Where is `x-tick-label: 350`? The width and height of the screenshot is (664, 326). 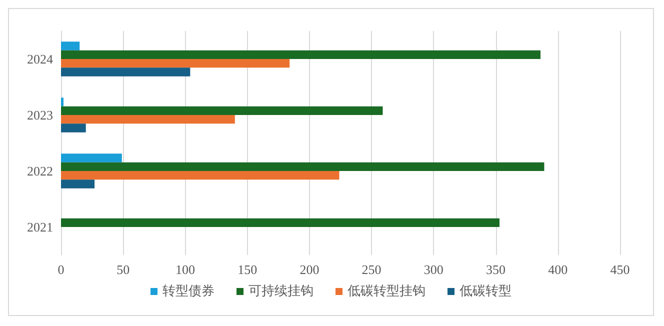
x-tick-label: 350 is located at coordinates (496, 269).